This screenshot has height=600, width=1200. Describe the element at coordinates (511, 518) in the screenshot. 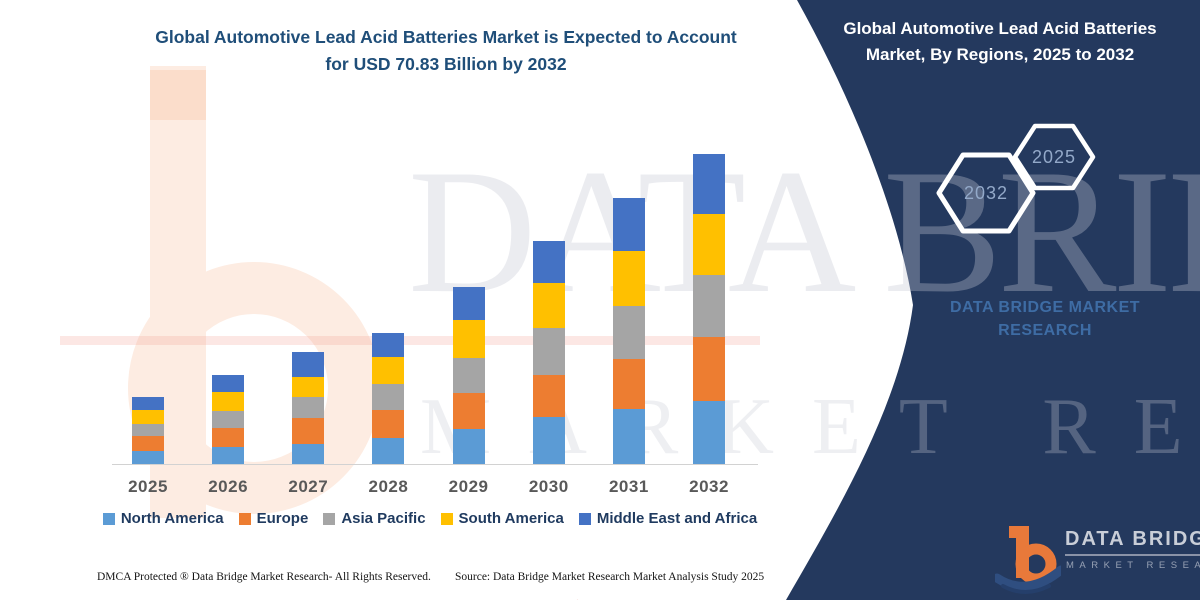

I see `legend-label: South America` at that location.